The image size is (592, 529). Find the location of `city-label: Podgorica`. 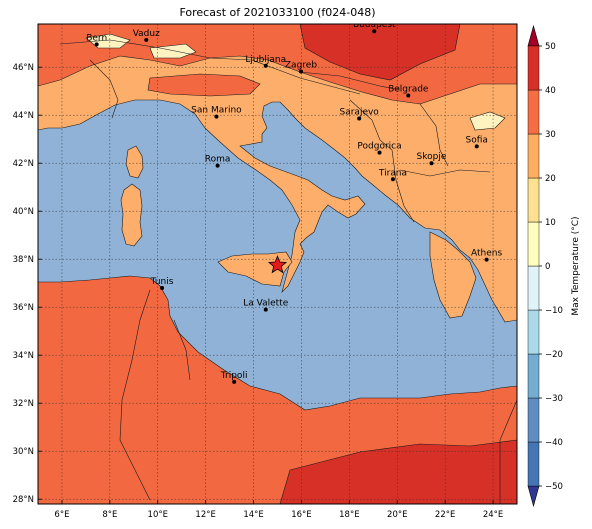

city-label: Podgorica is located at coordinates (379, 147).